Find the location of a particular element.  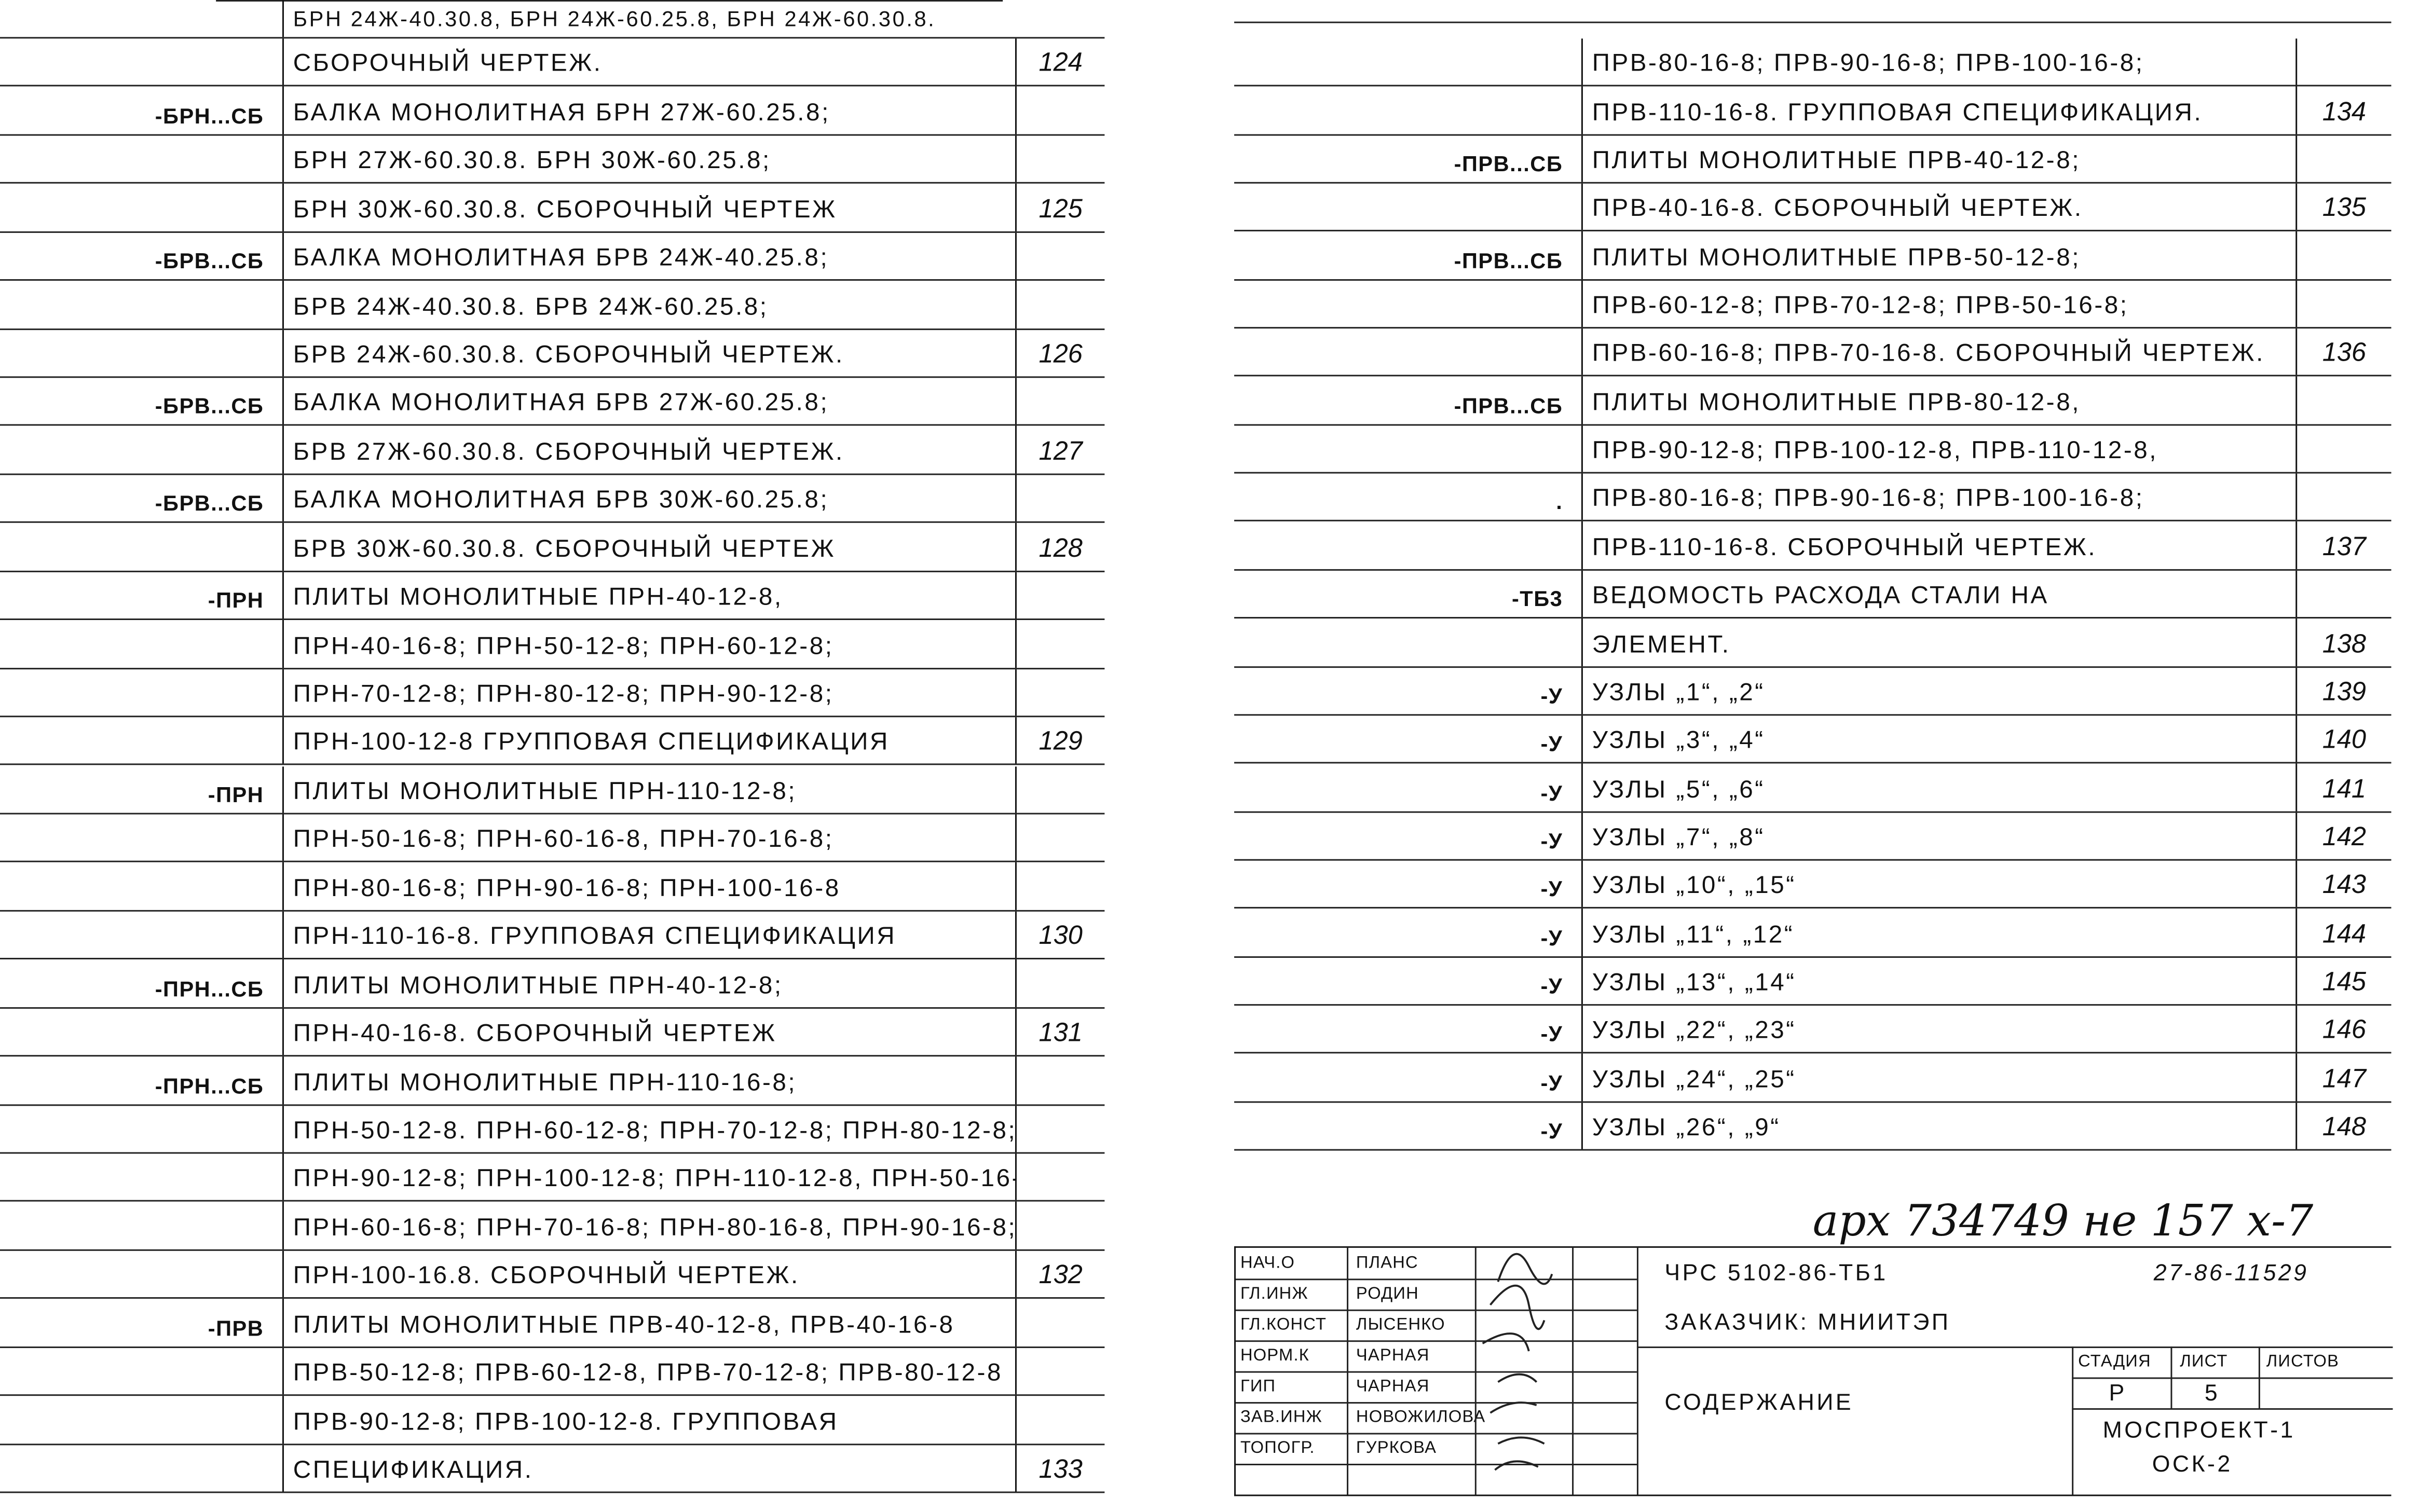

table-row: БРН 30Ж-60.30.8. Сборочный чертеж 125 is located at coordinates (552, 209).